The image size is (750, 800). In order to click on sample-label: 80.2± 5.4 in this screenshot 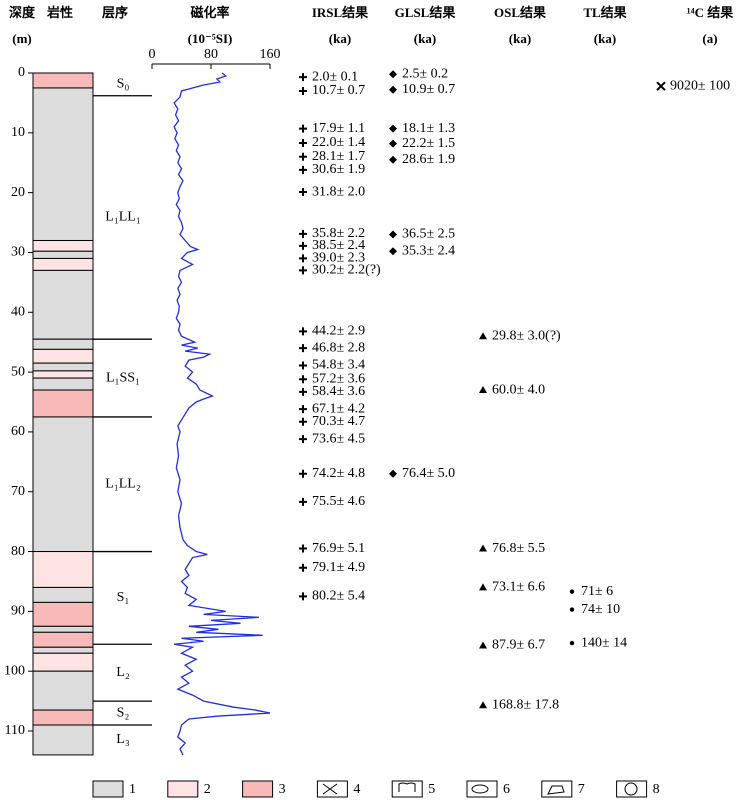, I will do `click(338, 596)`.